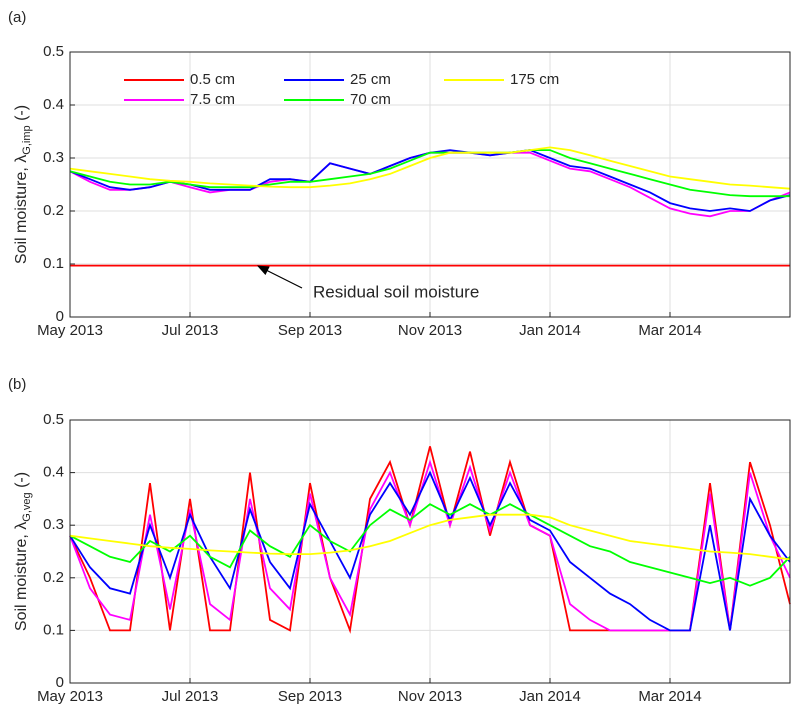  I want to click on annotation-arrow, so click(279, 277).